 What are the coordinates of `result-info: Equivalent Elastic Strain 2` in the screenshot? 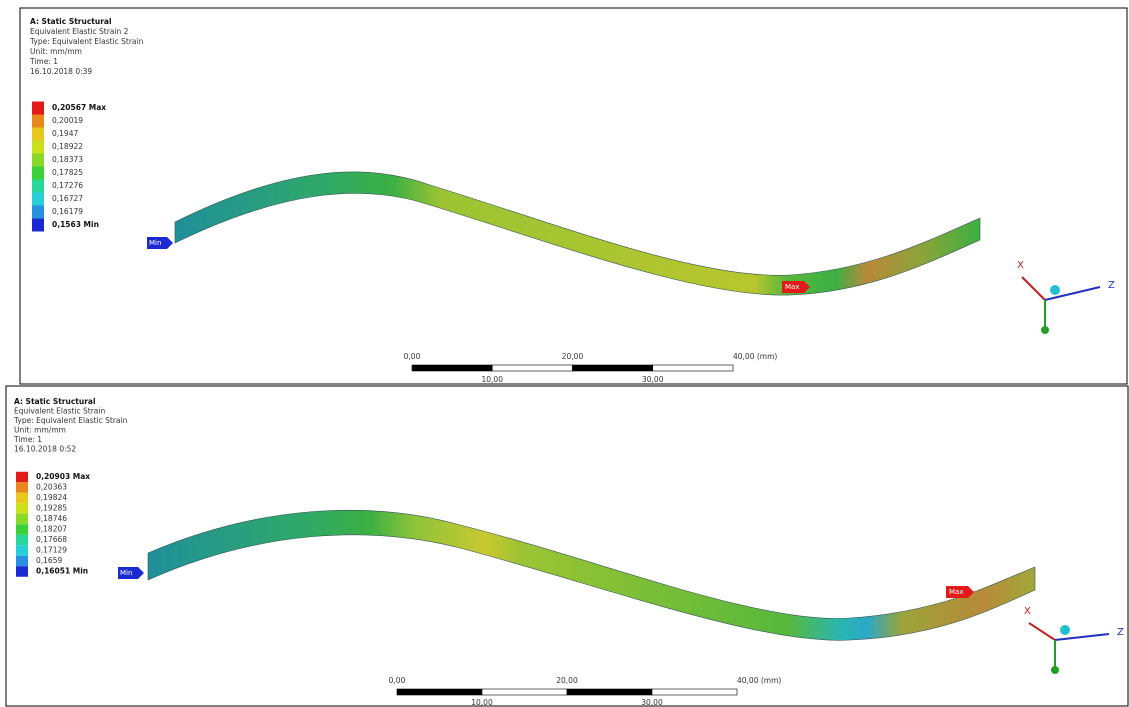 It's located at (79, 31).